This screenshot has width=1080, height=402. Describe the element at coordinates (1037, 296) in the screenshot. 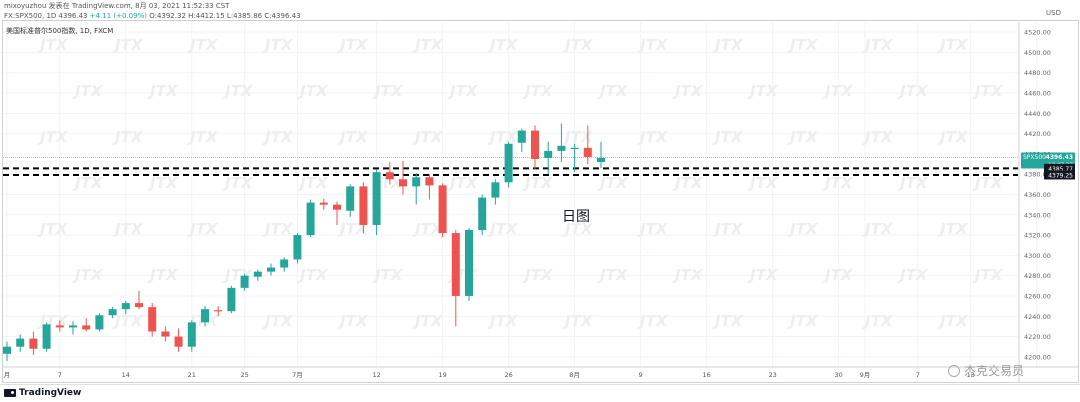

I see `y-tick-label: 4260.00` at that location.